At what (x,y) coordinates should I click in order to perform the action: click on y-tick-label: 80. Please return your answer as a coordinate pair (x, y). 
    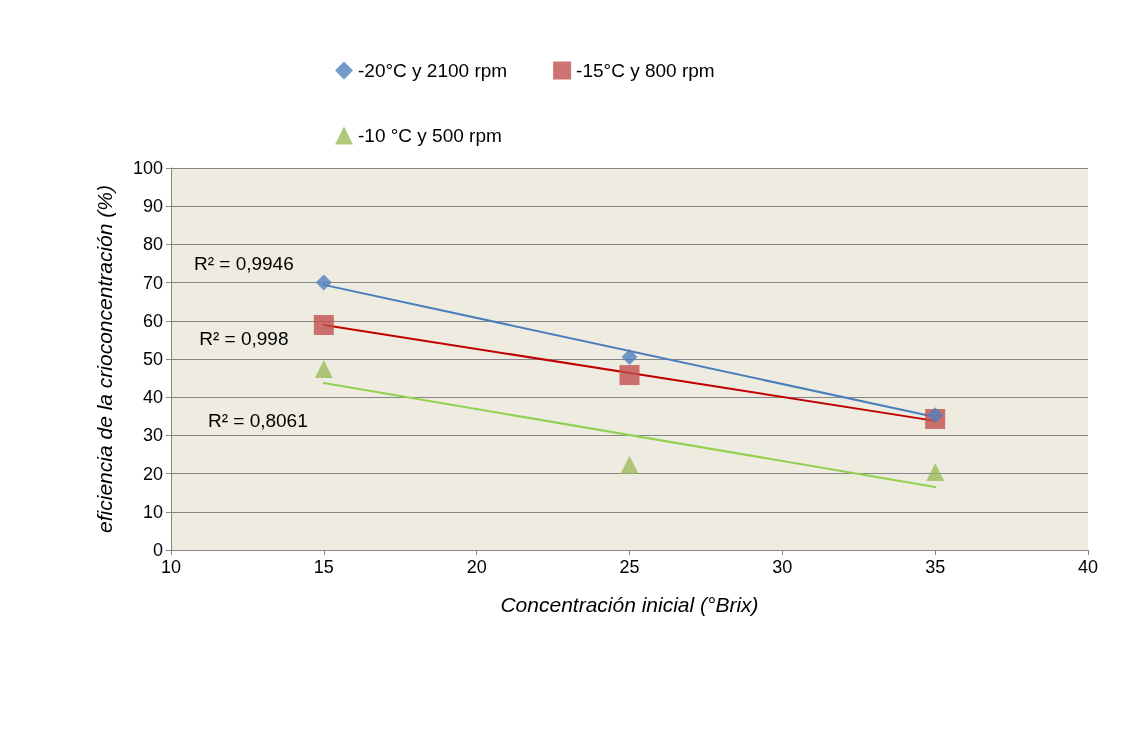
    Looking at the image, I should click on (152, 244).